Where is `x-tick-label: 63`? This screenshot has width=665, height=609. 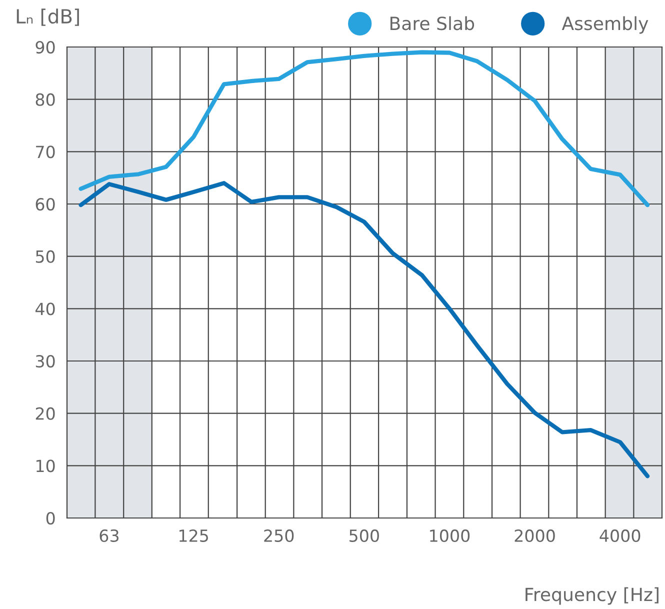
x-tick-label: 63 is located at coordinates (109, 535).